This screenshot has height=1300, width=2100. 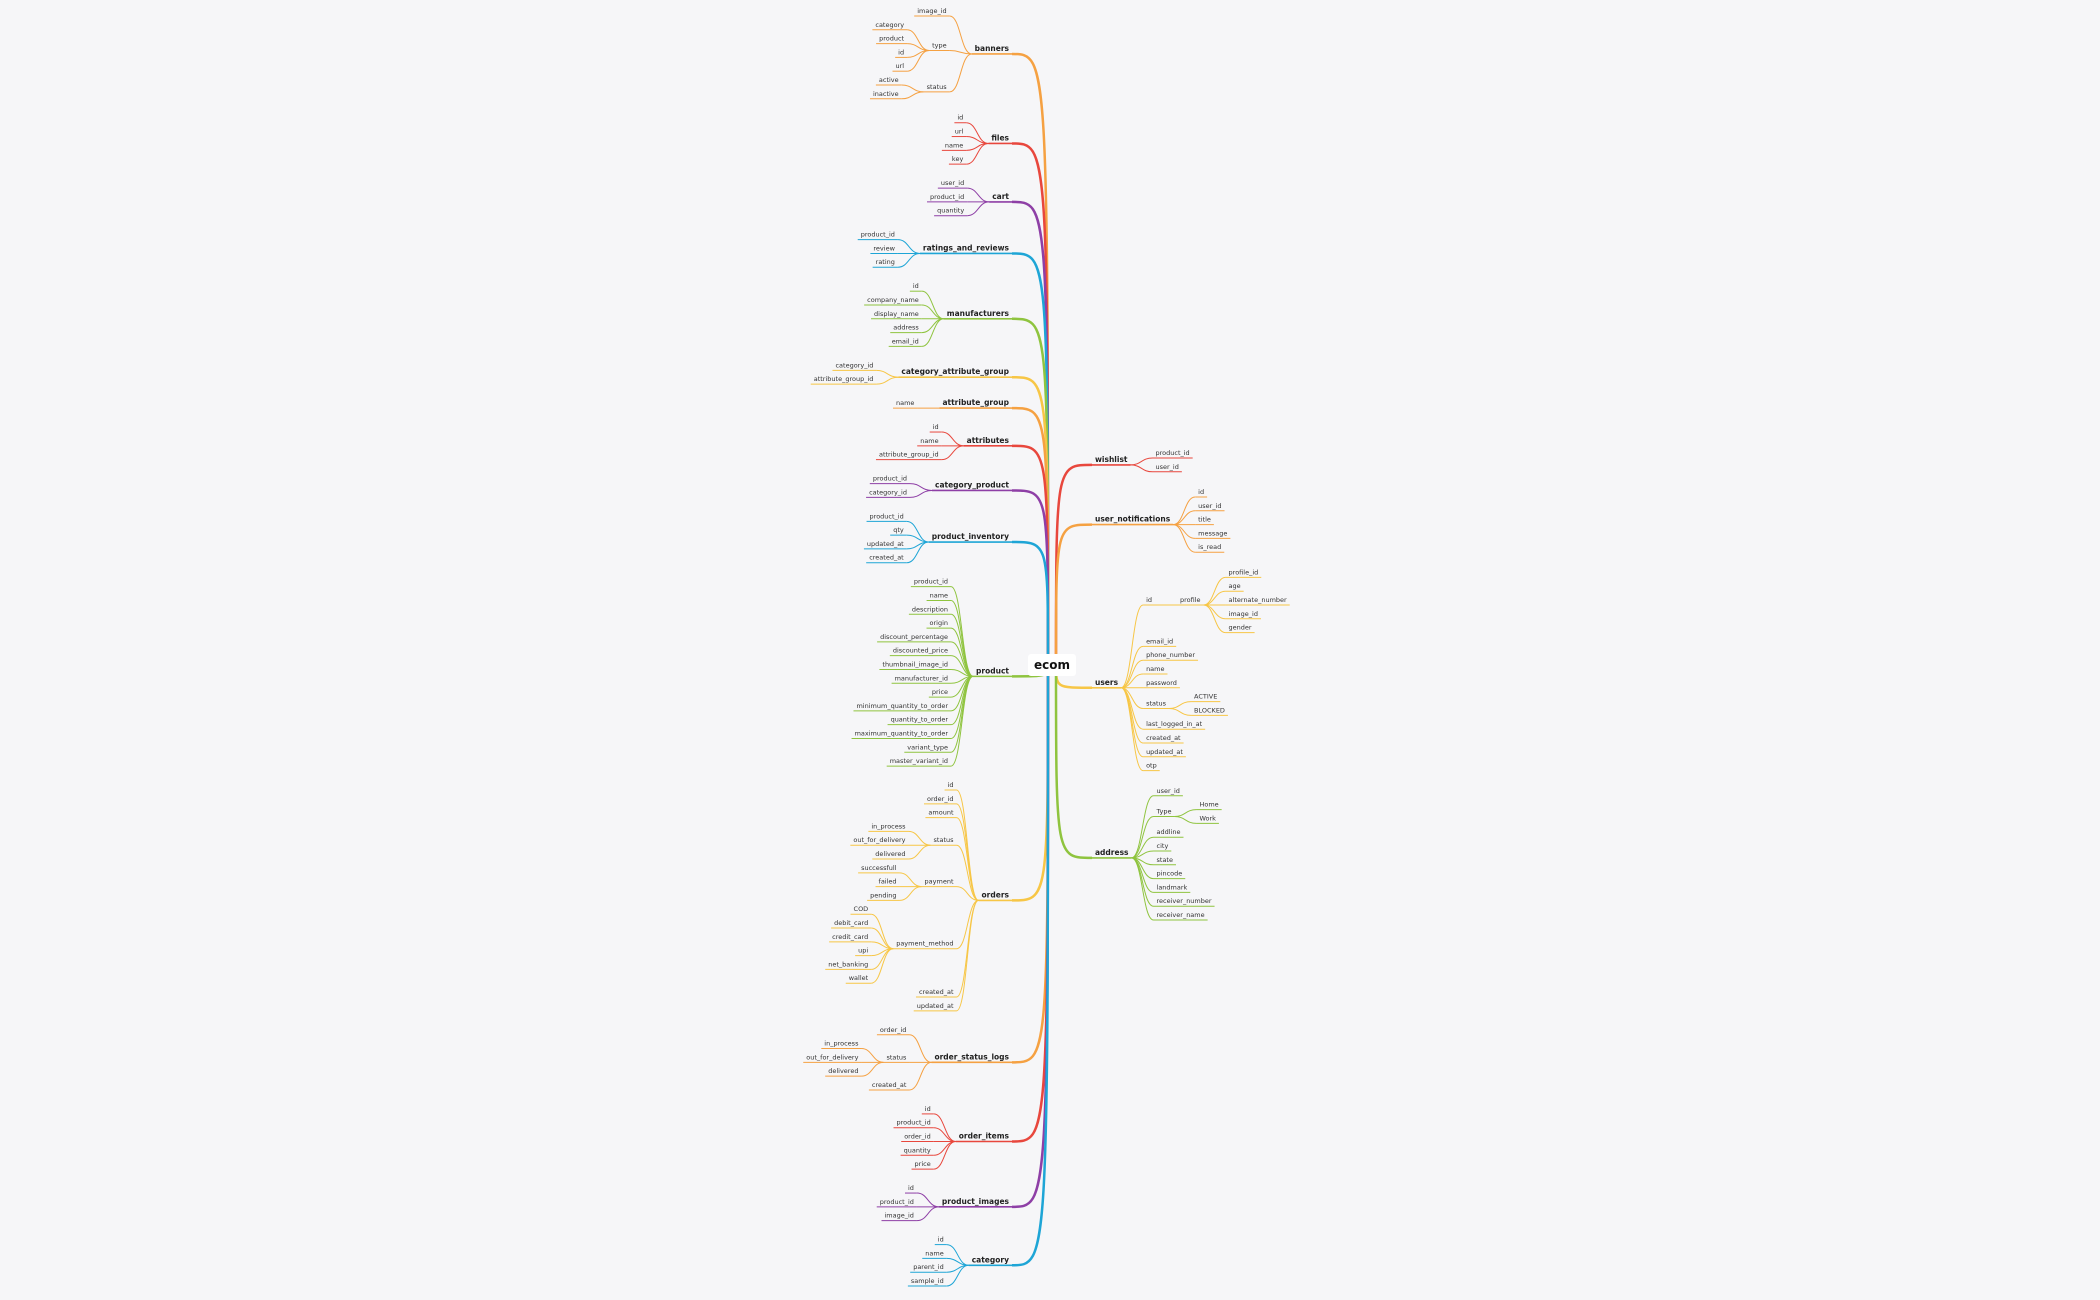 What do you see at coordinates (1000, 196) in the screenshot?
I see `branch-label: cart` at bounding box center [1000, 196].